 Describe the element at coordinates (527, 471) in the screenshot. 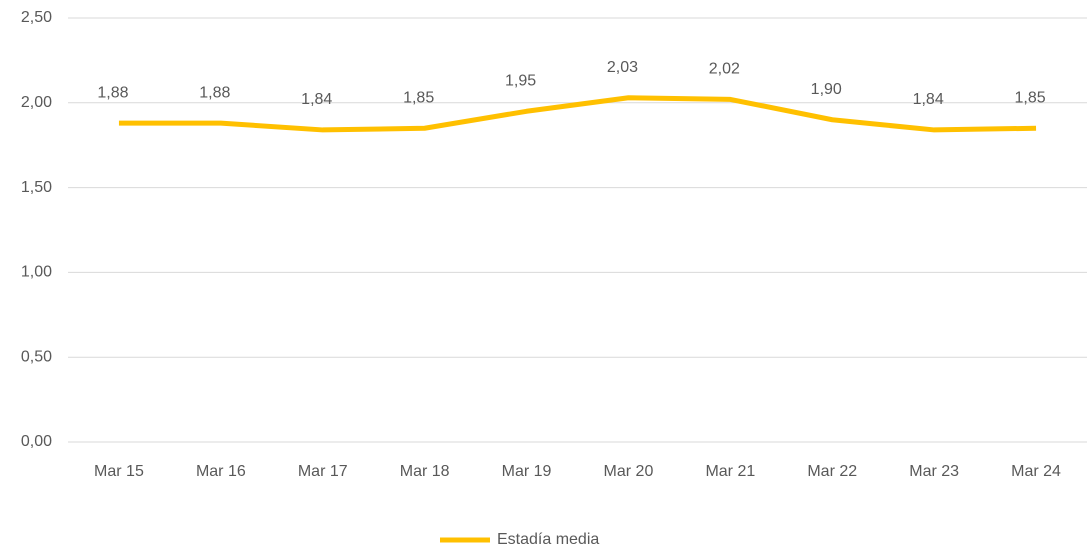

I see `x-tick-label: Mar 19` at that location.